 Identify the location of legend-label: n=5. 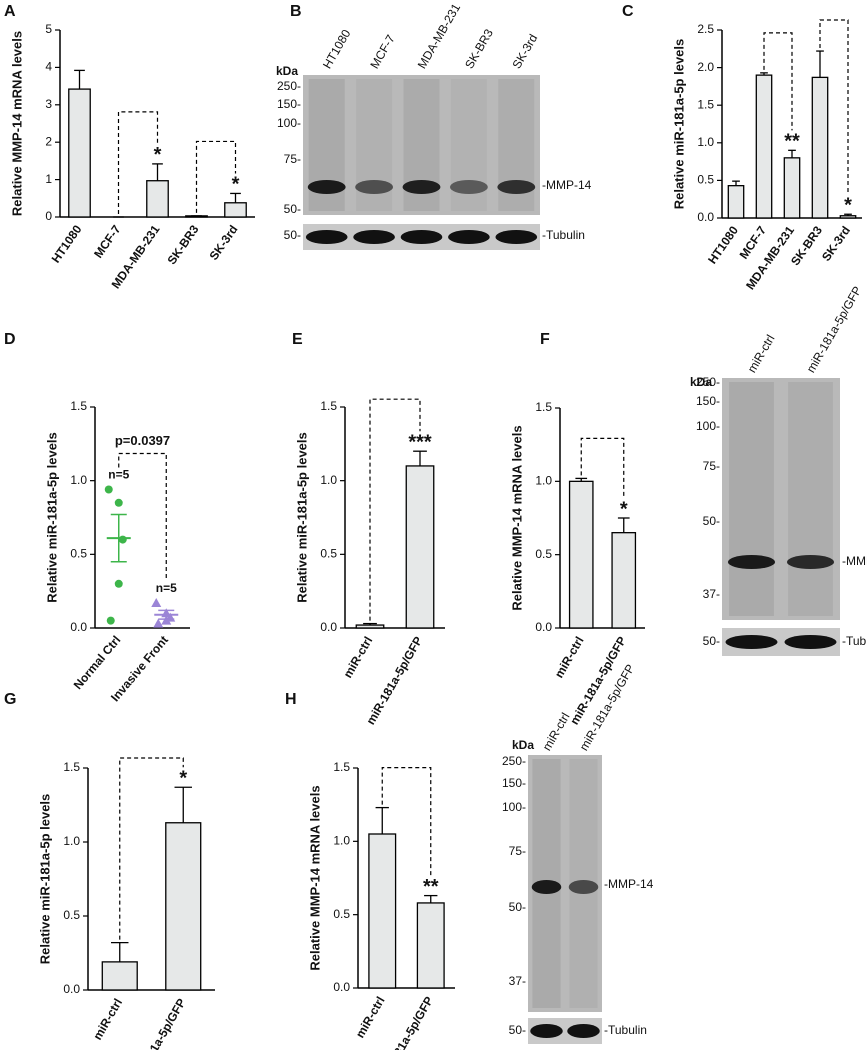
(118, 475).